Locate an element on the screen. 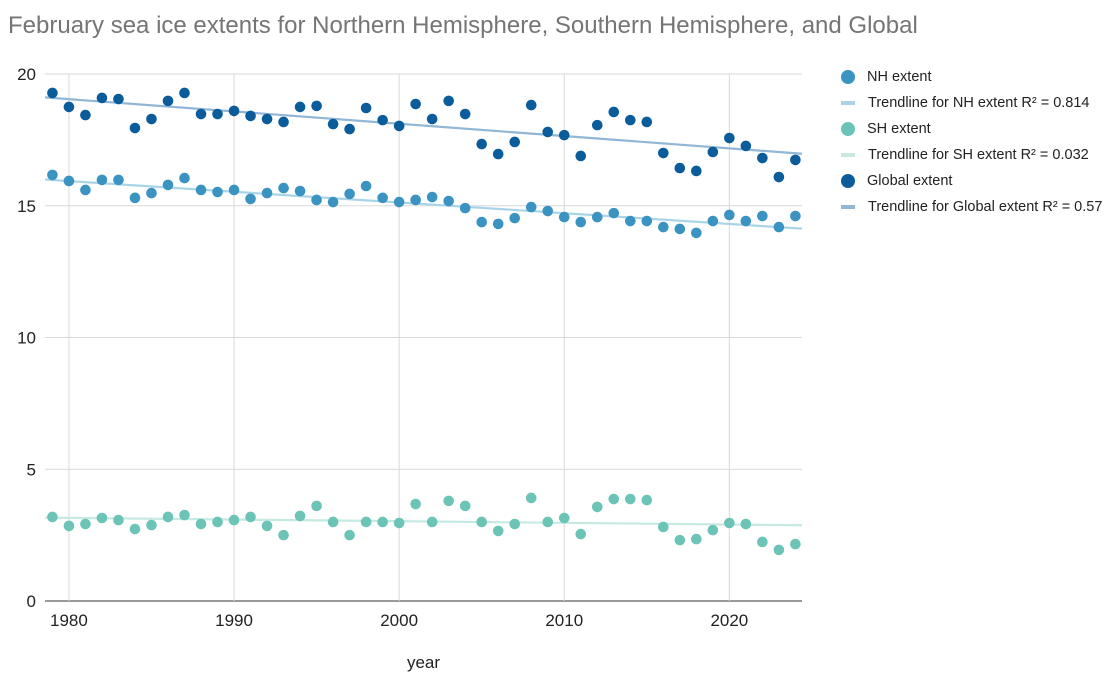 This screenshot has width=1120, height=683. x-tick-label: 1990 is located at coordinates (234, 620).